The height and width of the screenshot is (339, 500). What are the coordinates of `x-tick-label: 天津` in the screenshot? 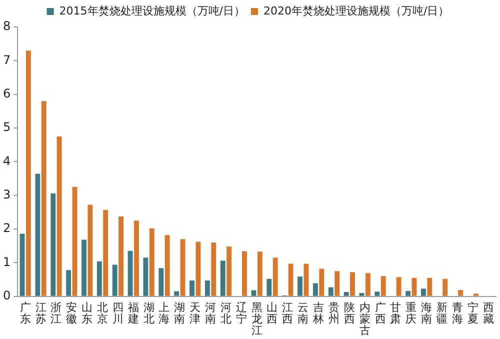 It's located at (195, 313).